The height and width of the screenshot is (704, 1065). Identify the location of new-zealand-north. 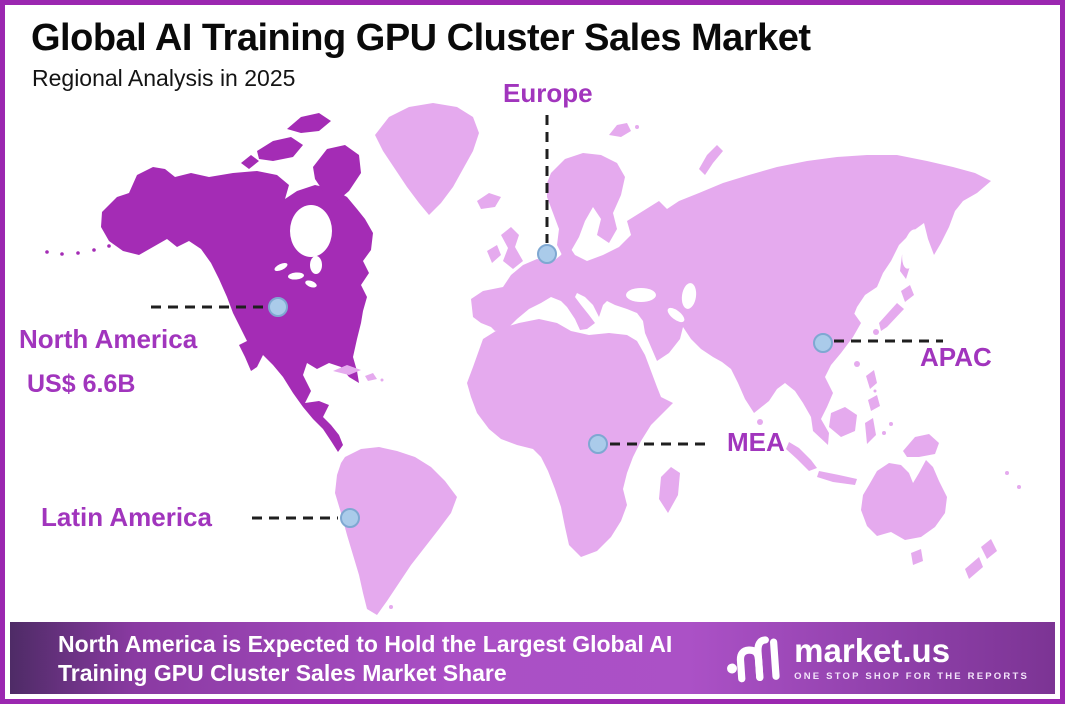
(989, 549).